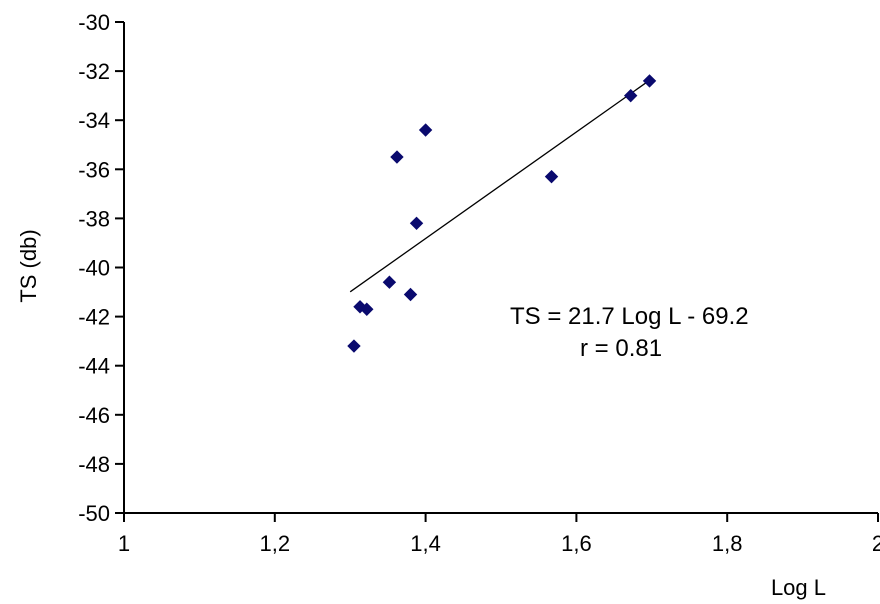 The image size is (880, 604). What do you see at coordinates (275, 543) in the screenshot?
I see `x-tick-label: 1,2` at bounding box center [275, 543].